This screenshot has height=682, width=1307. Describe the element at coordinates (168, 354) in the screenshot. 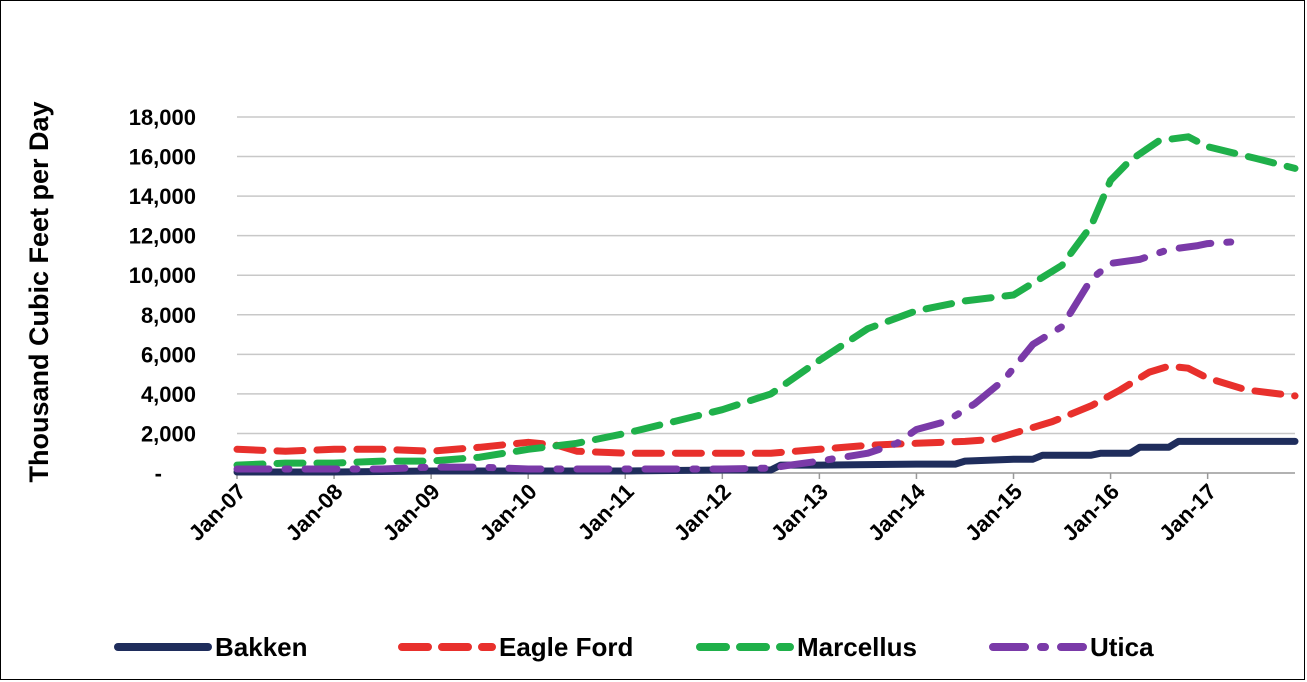

I see `y-tick-label: 6,000` at that location.